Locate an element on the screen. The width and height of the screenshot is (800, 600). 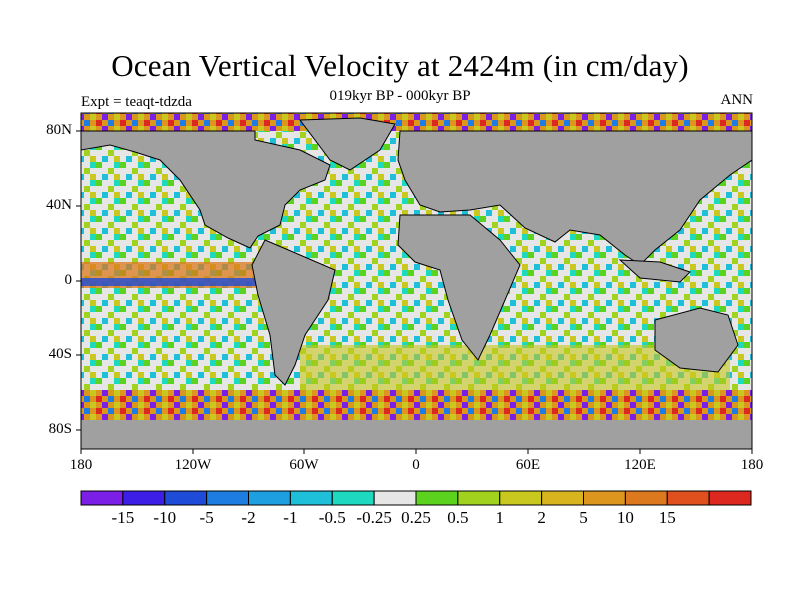
colorbar-label: -2 is located at coordinates (248, 517).